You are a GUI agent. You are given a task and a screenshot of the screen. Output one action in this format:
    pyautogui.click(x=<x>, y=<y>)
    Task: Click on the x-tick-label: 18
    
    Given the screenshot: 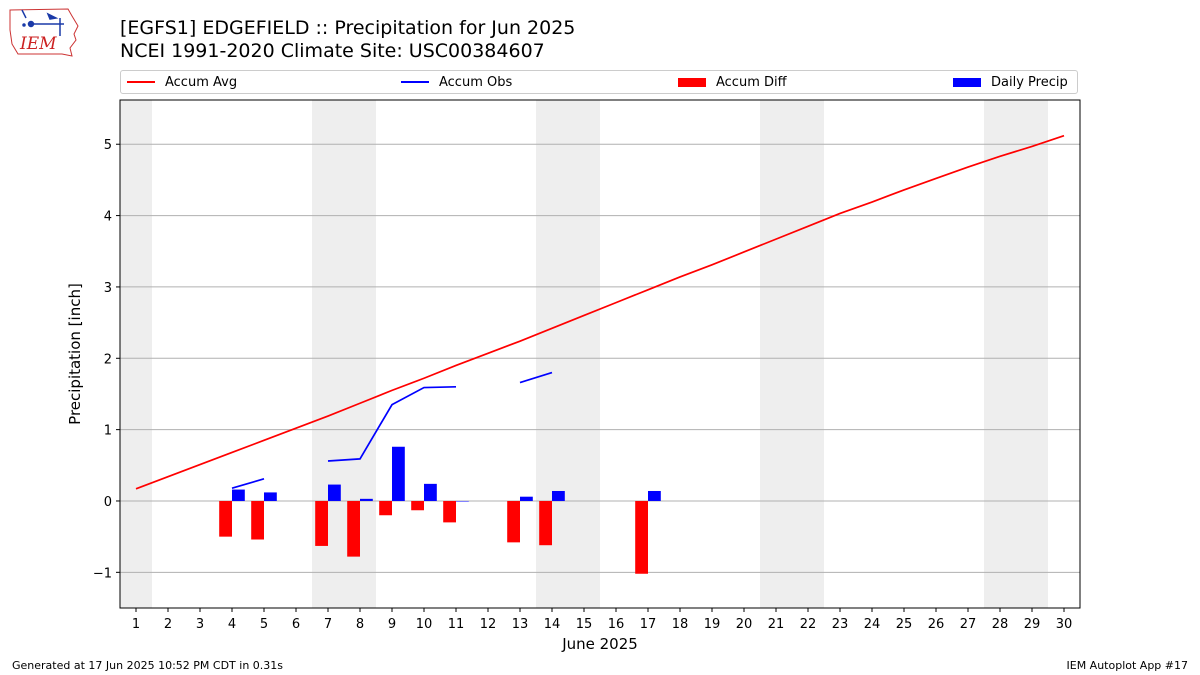 What is the action you would take?
    pyautogui.click(x=680, y=624)
    